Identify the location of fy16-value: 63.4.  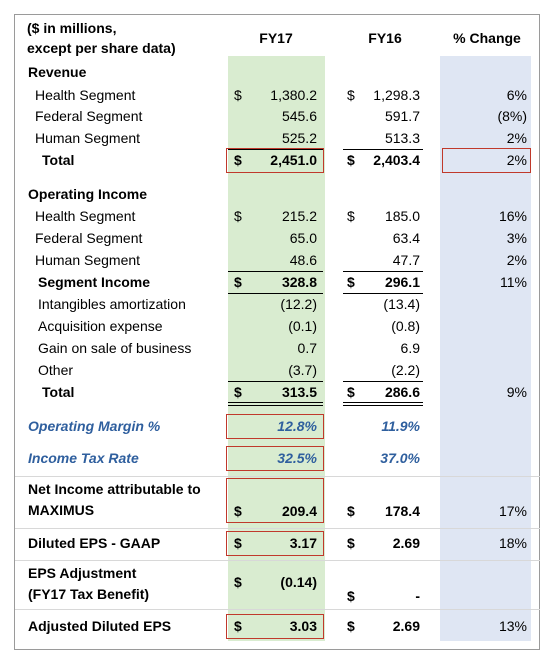
(406, 238).